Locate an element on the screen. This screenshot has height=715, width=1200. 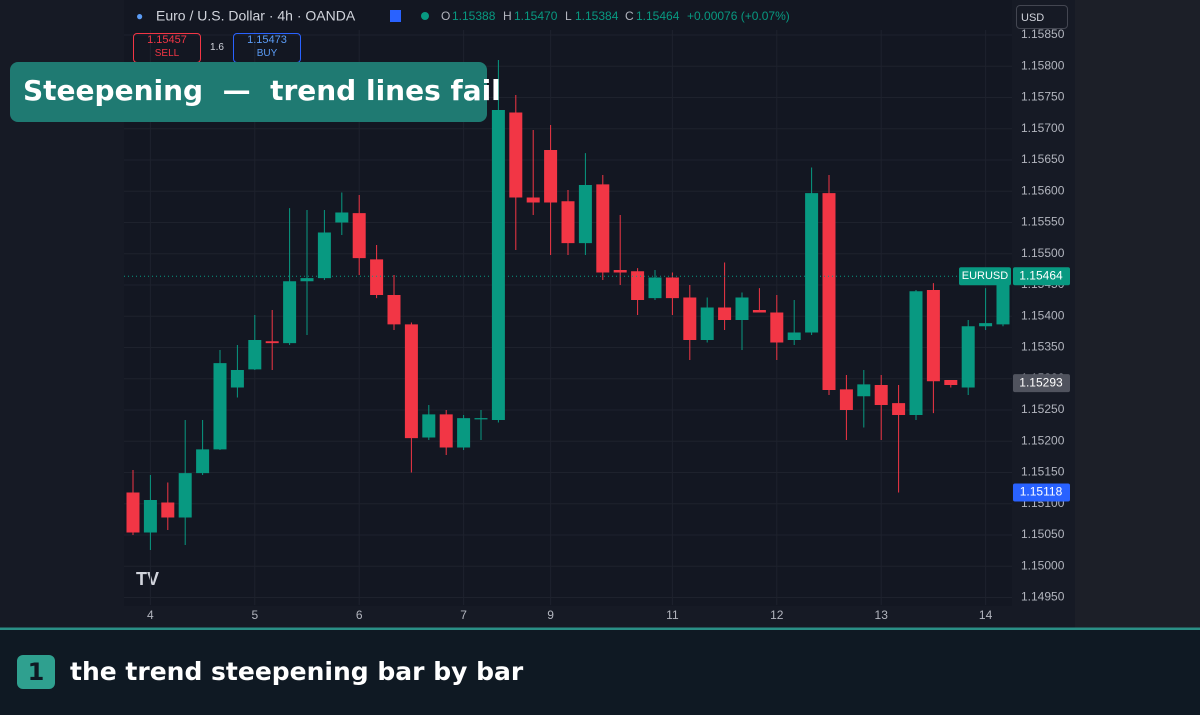
flag-icon: ● is located at coordinates (139, 16).